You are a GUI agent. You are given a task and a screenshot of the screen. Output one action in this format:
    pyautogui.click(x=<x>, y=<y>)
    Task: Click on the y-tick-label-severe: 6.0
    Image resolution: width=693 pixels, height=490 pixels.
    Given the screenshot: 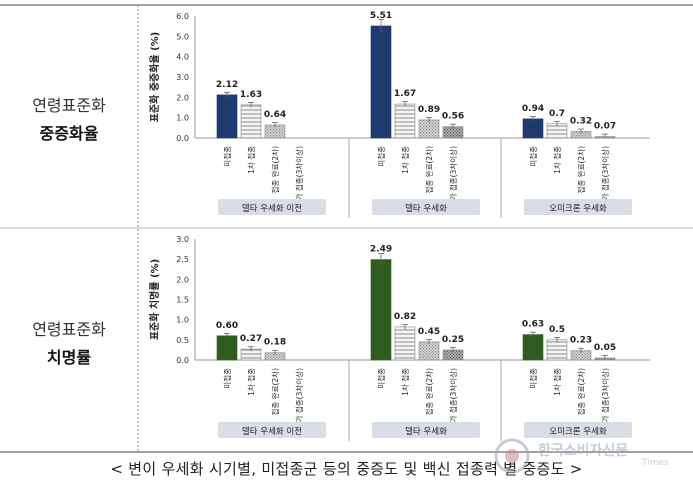 What is the action you would take?
    pyautogui.click(x=182, y=16)
    